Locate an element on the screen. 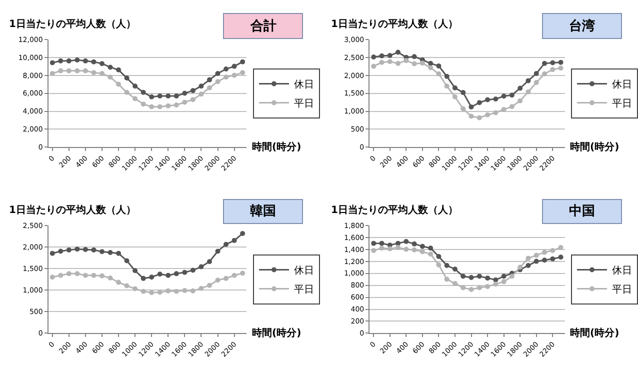 Image resolution: width=638 pixels, height=380 pixels. picture-label-box: 中国 is located at coordinates (582, 211).